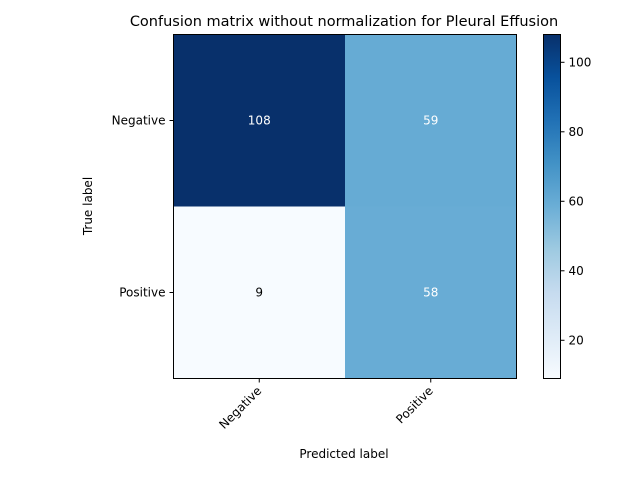  I want to click on colorbar-tick-label: 80, so click(576, 132).